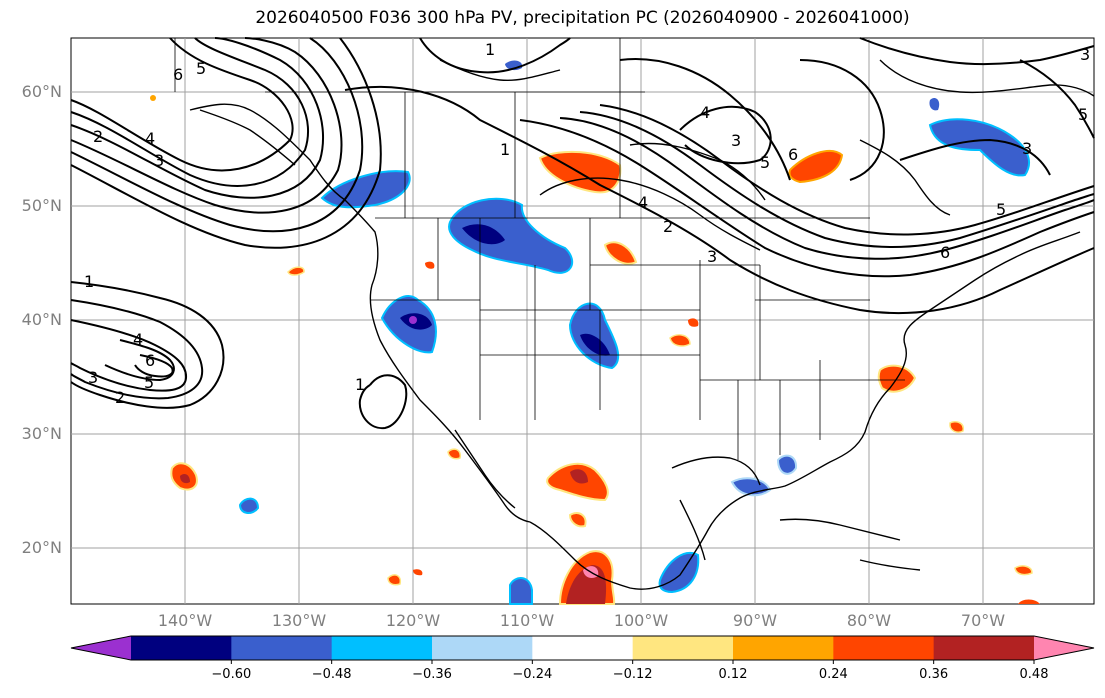 This screenshot has height=698, width=1105. What do you see at coordinates (1001, 209) in the screenshot?
I see `contour-label-5d: 5` at bounding box center [1001, 209].